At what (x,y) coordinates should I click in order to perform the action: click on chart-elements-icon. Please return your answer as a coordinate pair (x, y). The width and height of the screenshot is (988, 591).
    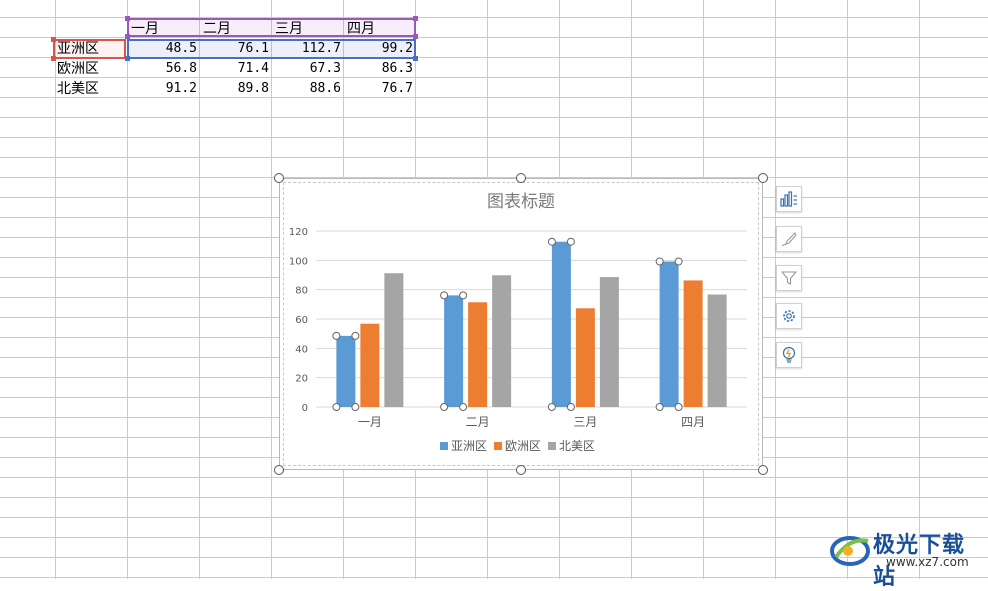
    Looking at the image, I should click on (788, 199).